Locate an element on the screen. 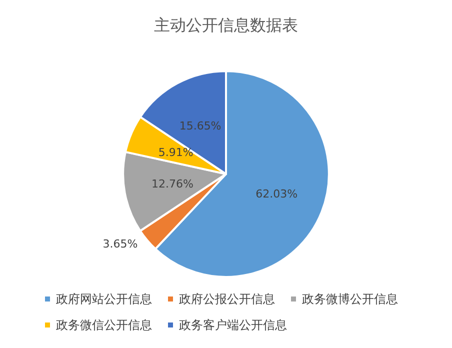 The image size is (452, 348). data-label: 12.76% is located at coordinates (172, 184).